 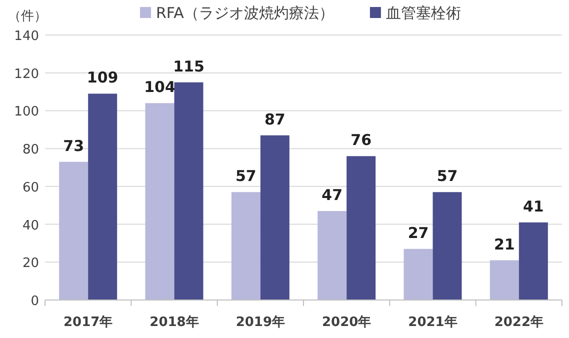 I want to click on data-label: 21, so click(x=504, y=244).